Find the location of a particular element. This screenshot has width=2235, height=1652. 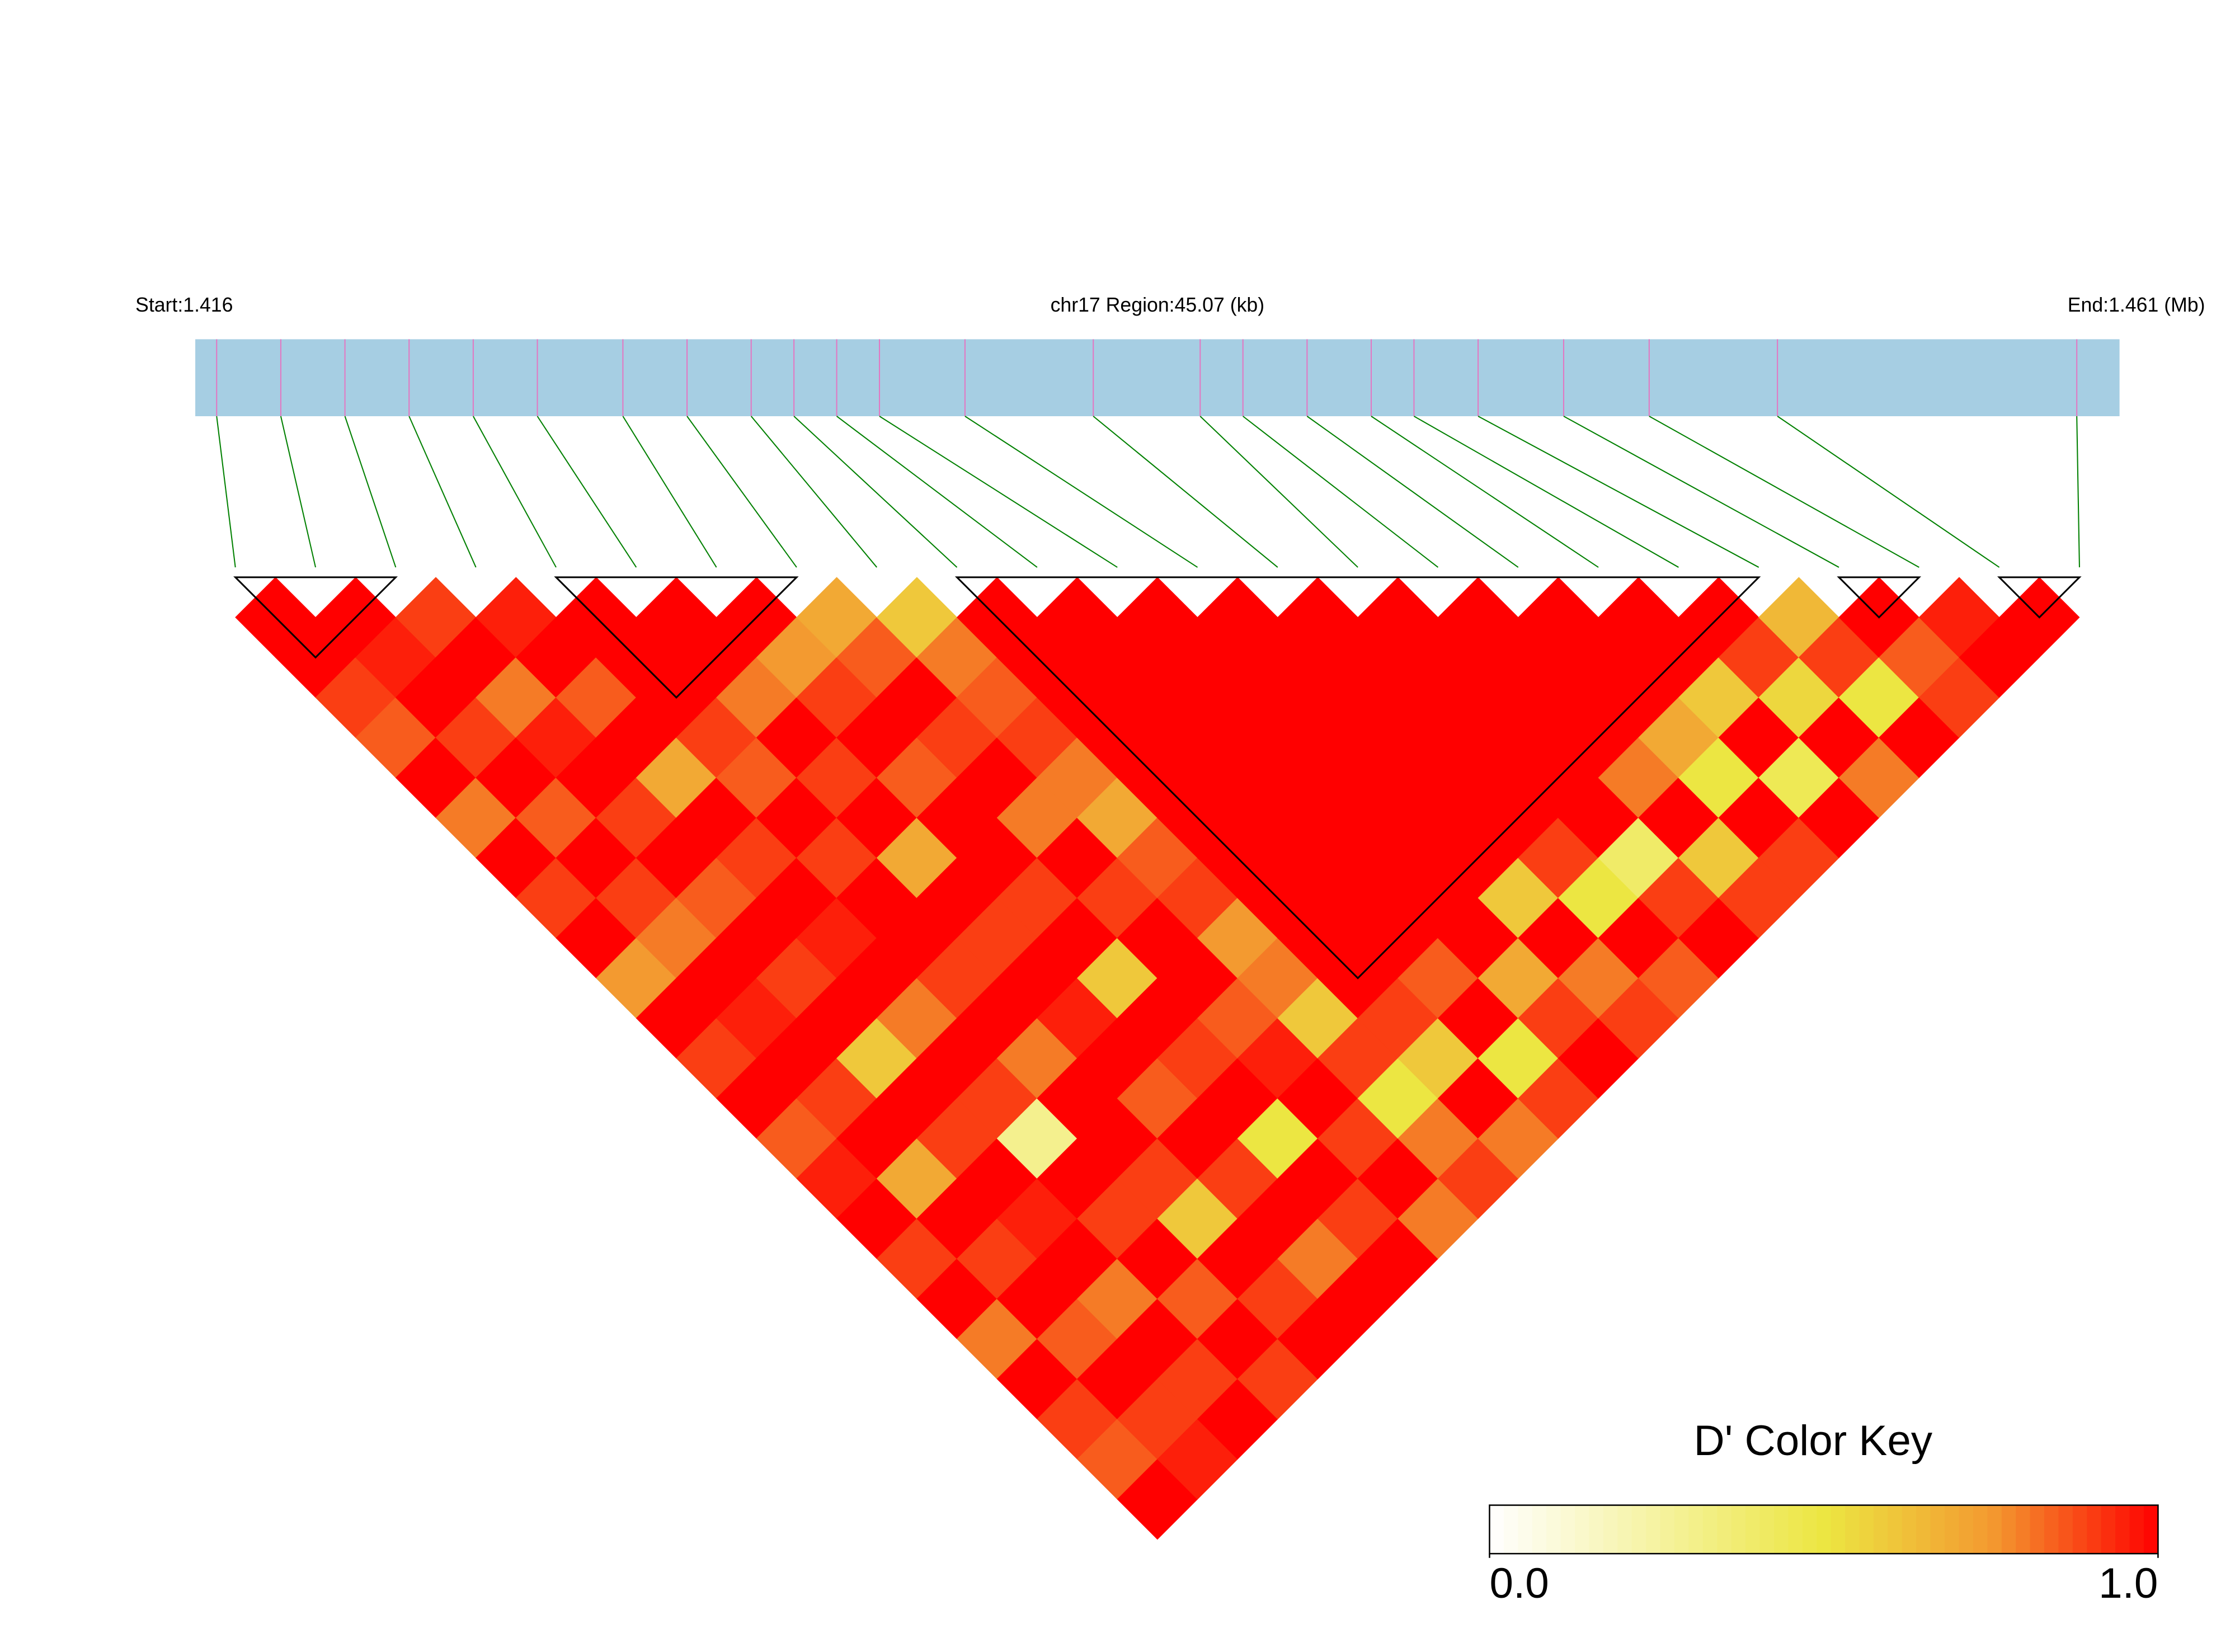

region-label: chr17 Region:45.07 (kb) is located at coordinates (1158, 305).